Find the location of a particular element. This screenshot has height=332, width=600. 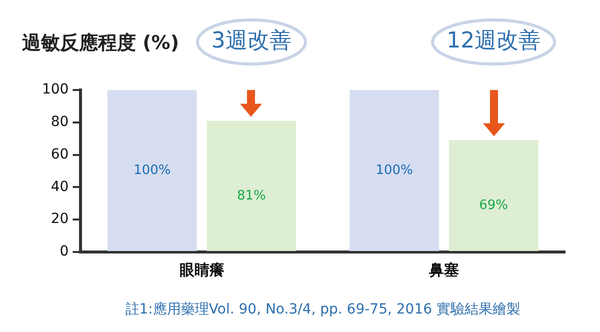

y-axis-title: 過敏反應程度 (%) is located at coordinates (100, 43).